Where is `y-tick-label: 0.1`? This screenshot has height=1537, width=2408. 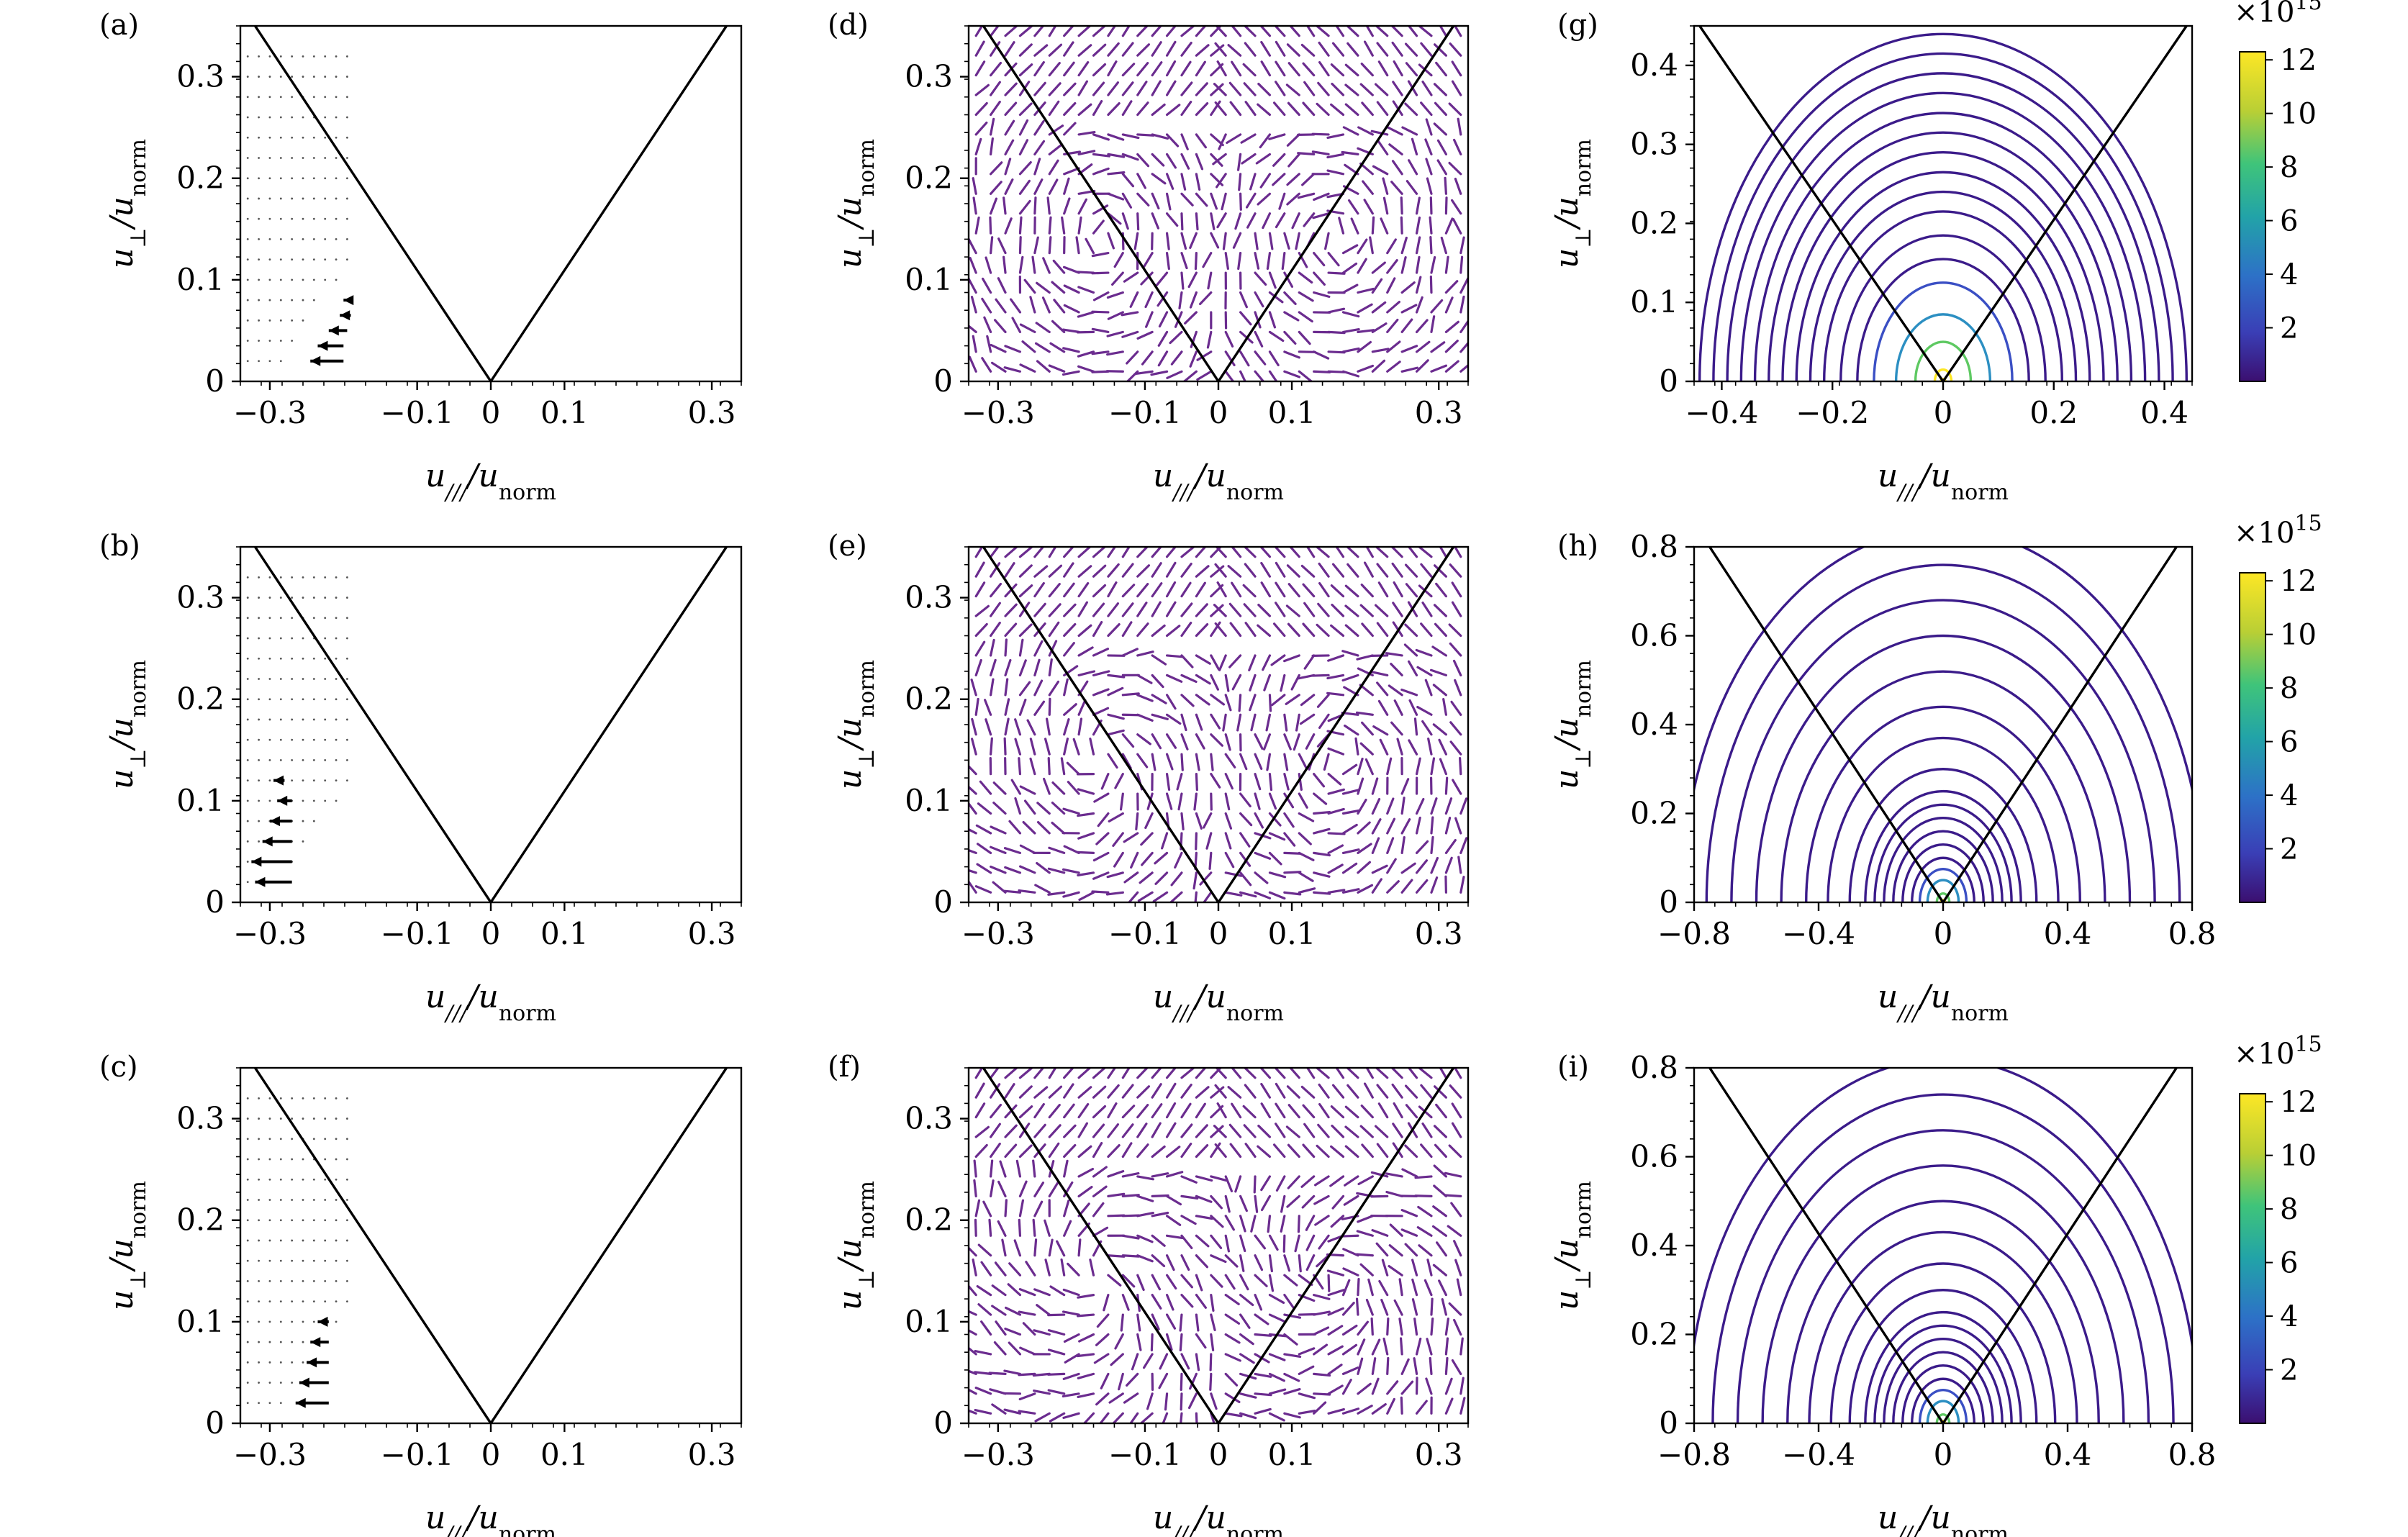
y-tick-label: 0.1 is located at coordinates (200, 800).